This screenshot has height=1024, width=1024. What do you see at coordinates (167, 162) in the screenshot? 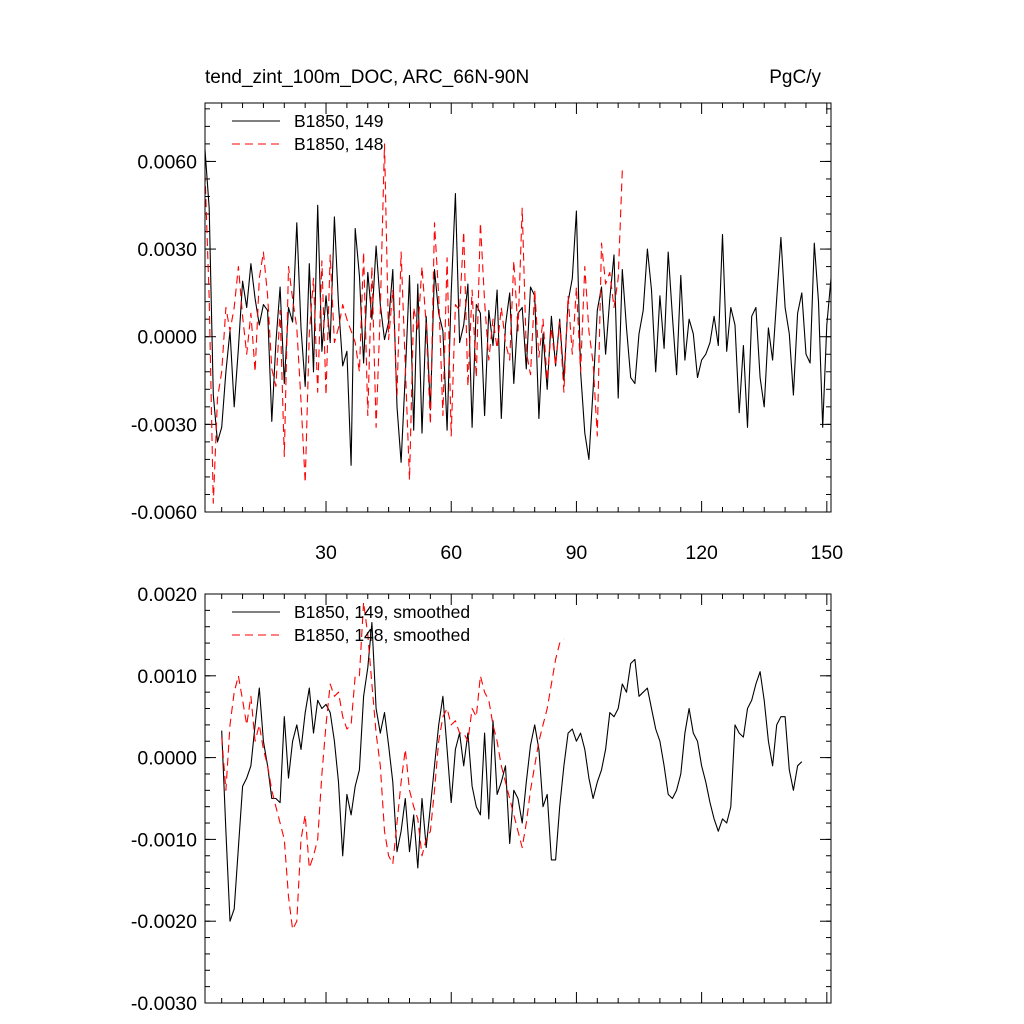
I see `y-tick-label: 0.0060` at bounding box center [167, 162].